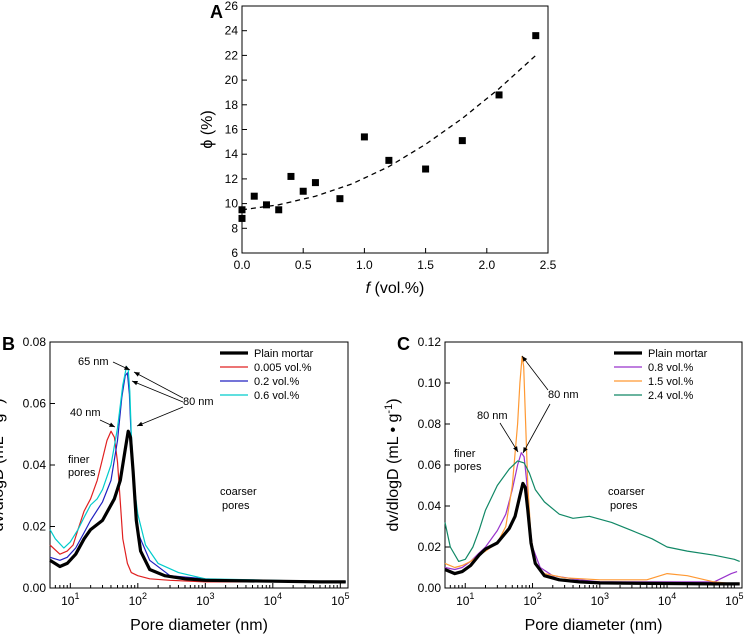 Image resolution: width=754 pixels, height=638 pixels. Describe the element at coordinates (79, 460) in the screenshot. I see `annotation-finer: finer` at that location.